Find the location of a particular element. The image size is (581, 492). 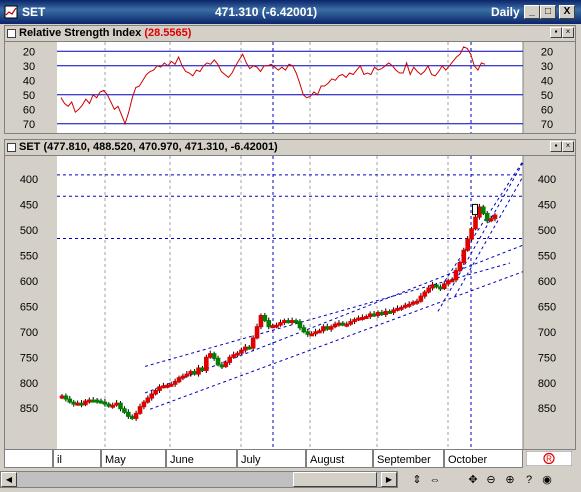

price-tick-label-left: 800 is located at coordinates (29, 384).